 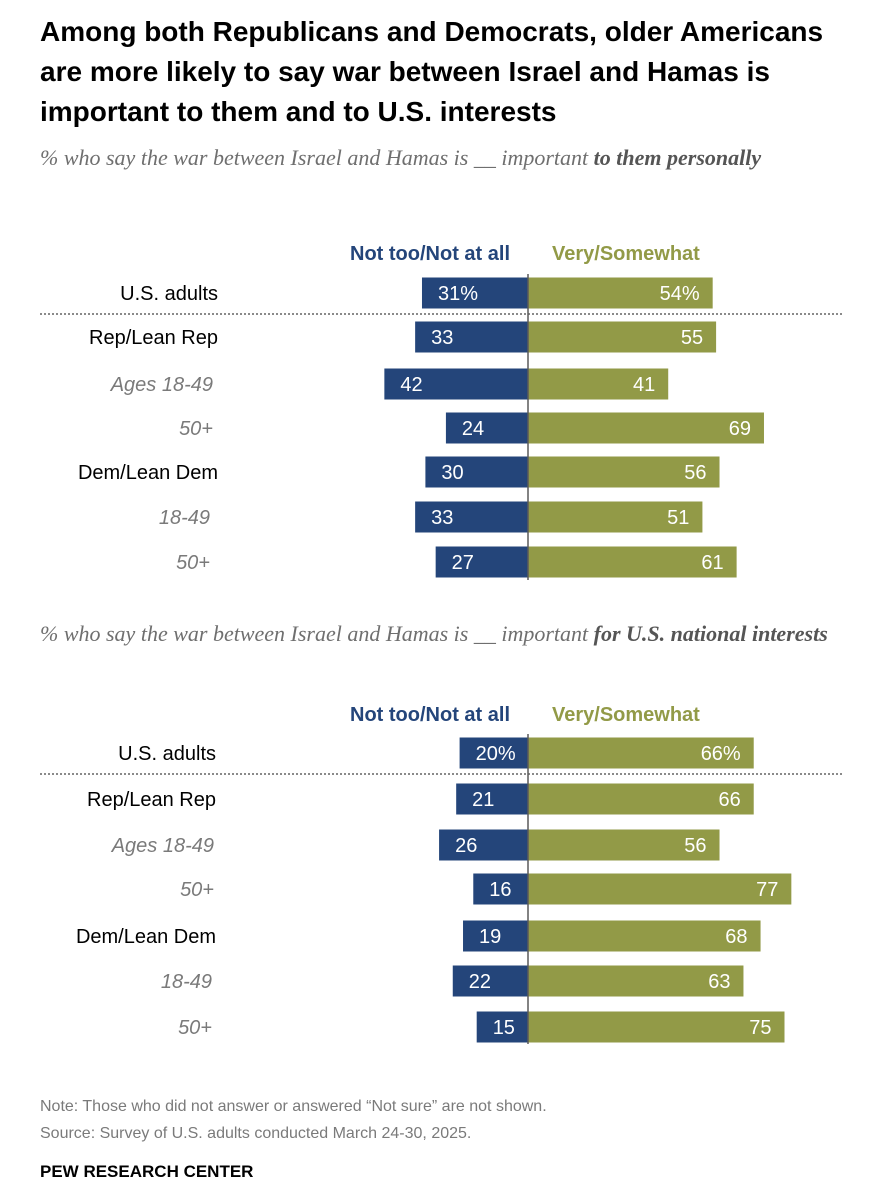 What do you see at coordinates (490, 937) in the screenshot?
I see `value-label-not-too-not-at-all: 19` at bounding box center [490, 937].